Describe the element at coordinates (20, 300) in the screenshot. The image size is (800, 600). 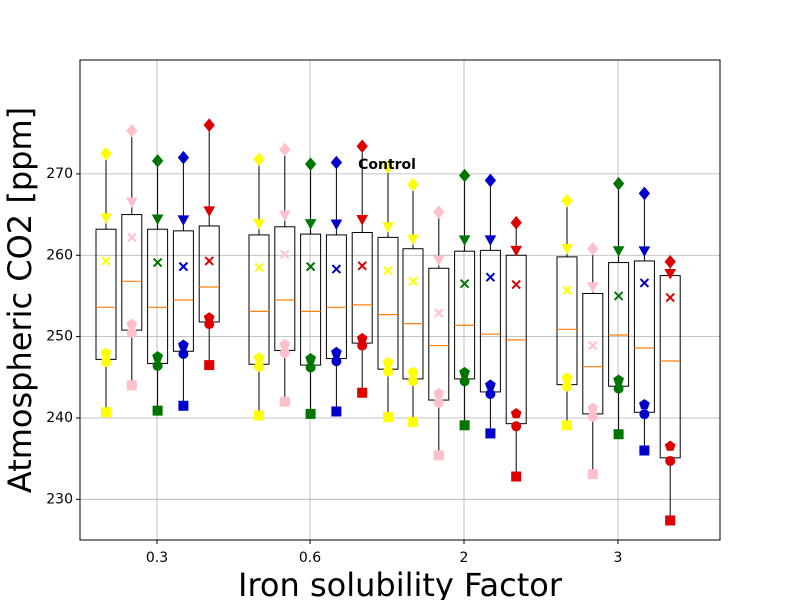
I see `y-axis-title: Atmospheric CO2 [ppm]` at that location.